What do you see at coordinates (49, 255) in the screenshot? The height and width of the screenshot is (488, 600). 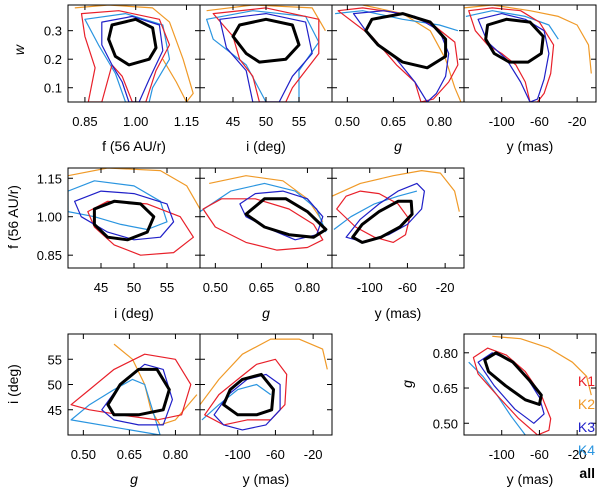 I see `y-tick-label: 0.85` at bounding box center [49, 255].